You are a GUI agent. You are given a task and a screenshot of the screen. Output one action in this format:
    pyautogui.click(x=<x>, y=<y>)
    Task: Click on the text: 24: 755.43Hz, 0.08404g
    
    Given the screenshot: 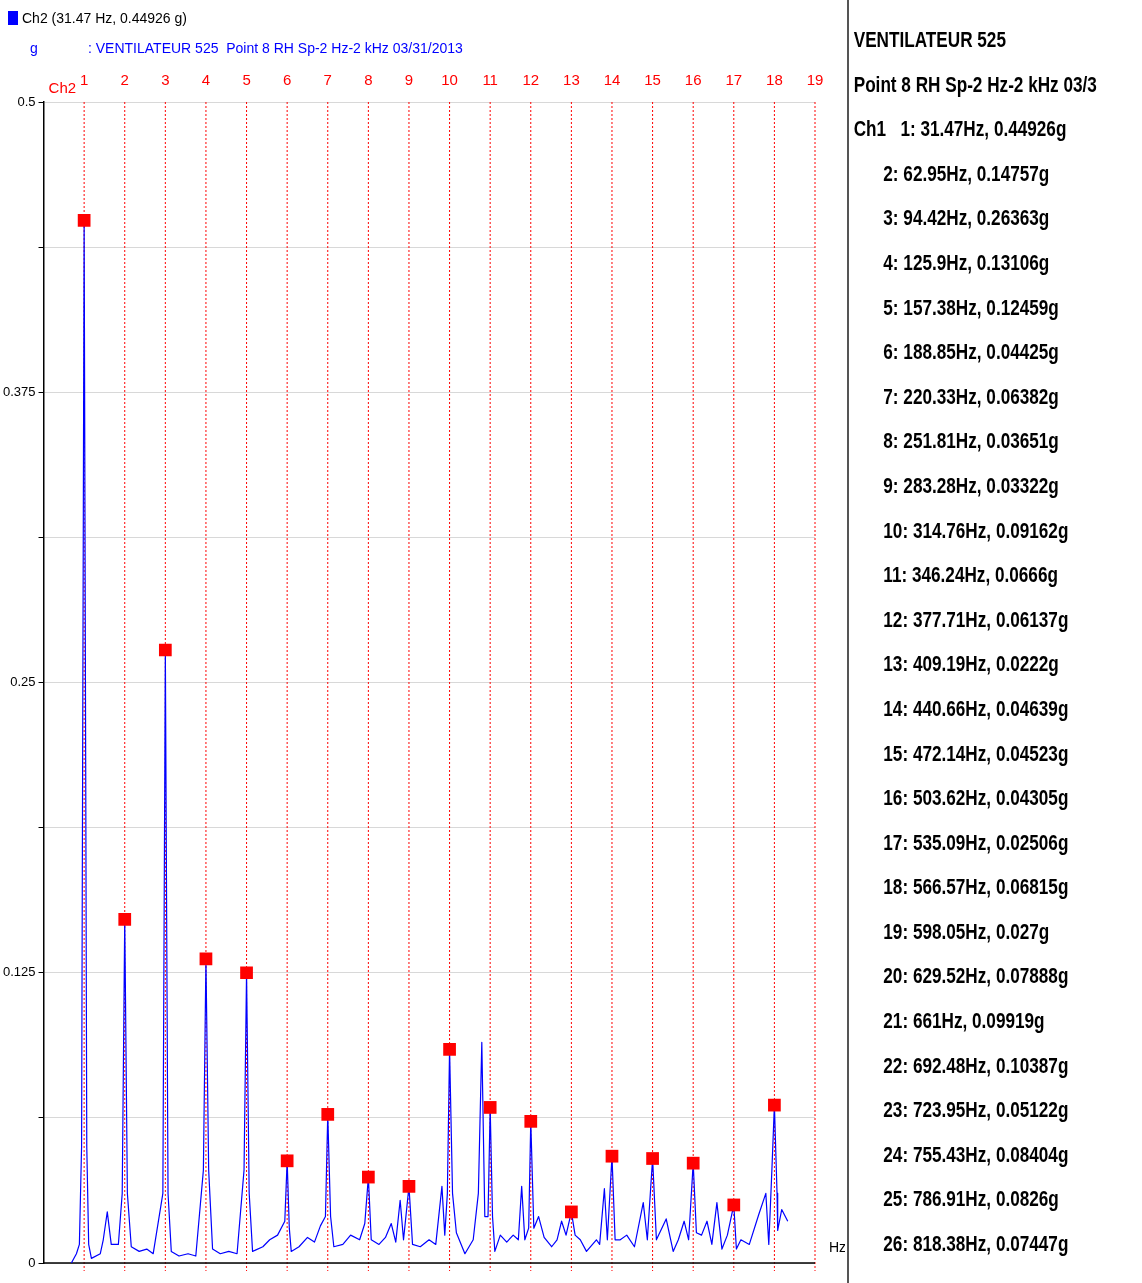 What is the action you would take?
    pyautogui.click(x=976, y=1154)
    